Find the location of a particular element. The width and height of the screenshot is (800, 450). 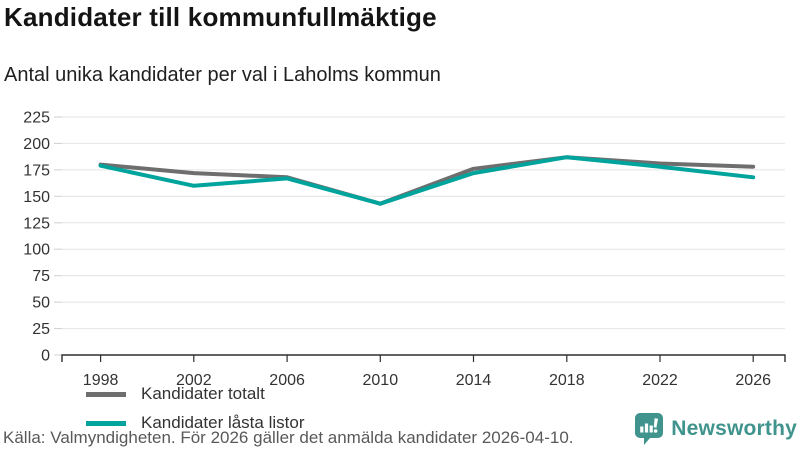

newsworthy-logo: Newsworthy is located at coordinates (715, 428).